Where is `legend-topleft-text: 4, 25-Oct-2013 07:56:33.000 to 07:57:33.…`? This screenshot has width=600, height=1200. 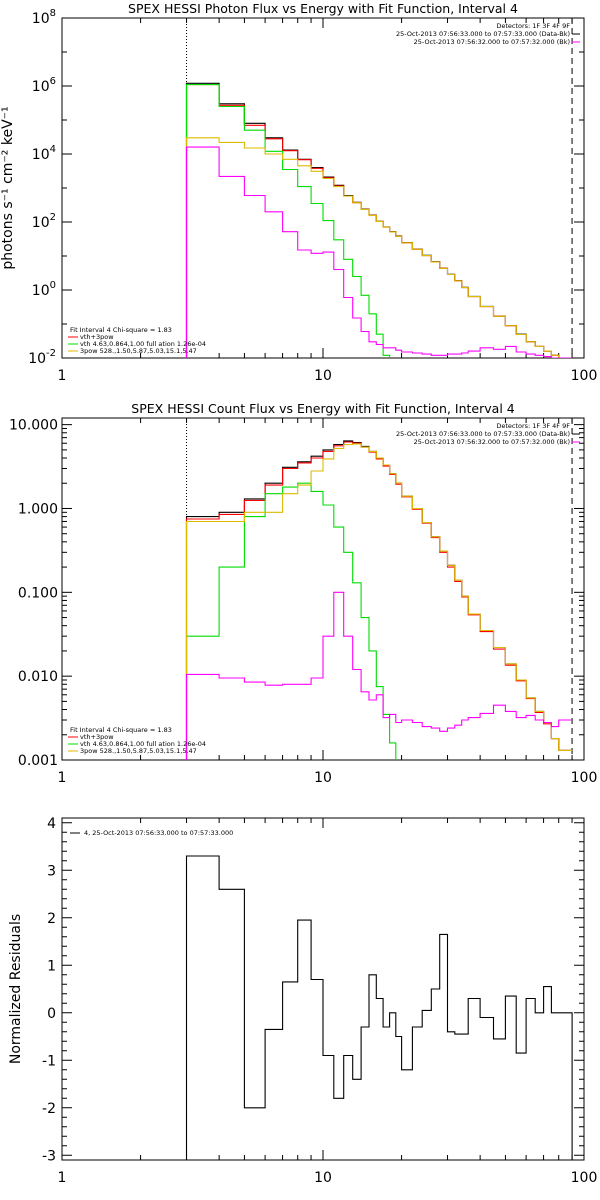 legend-topleft-text: 4, 25-Oct-2013 07:56:33.000 to 07:57:33.… is located at coordinates (158, 833).